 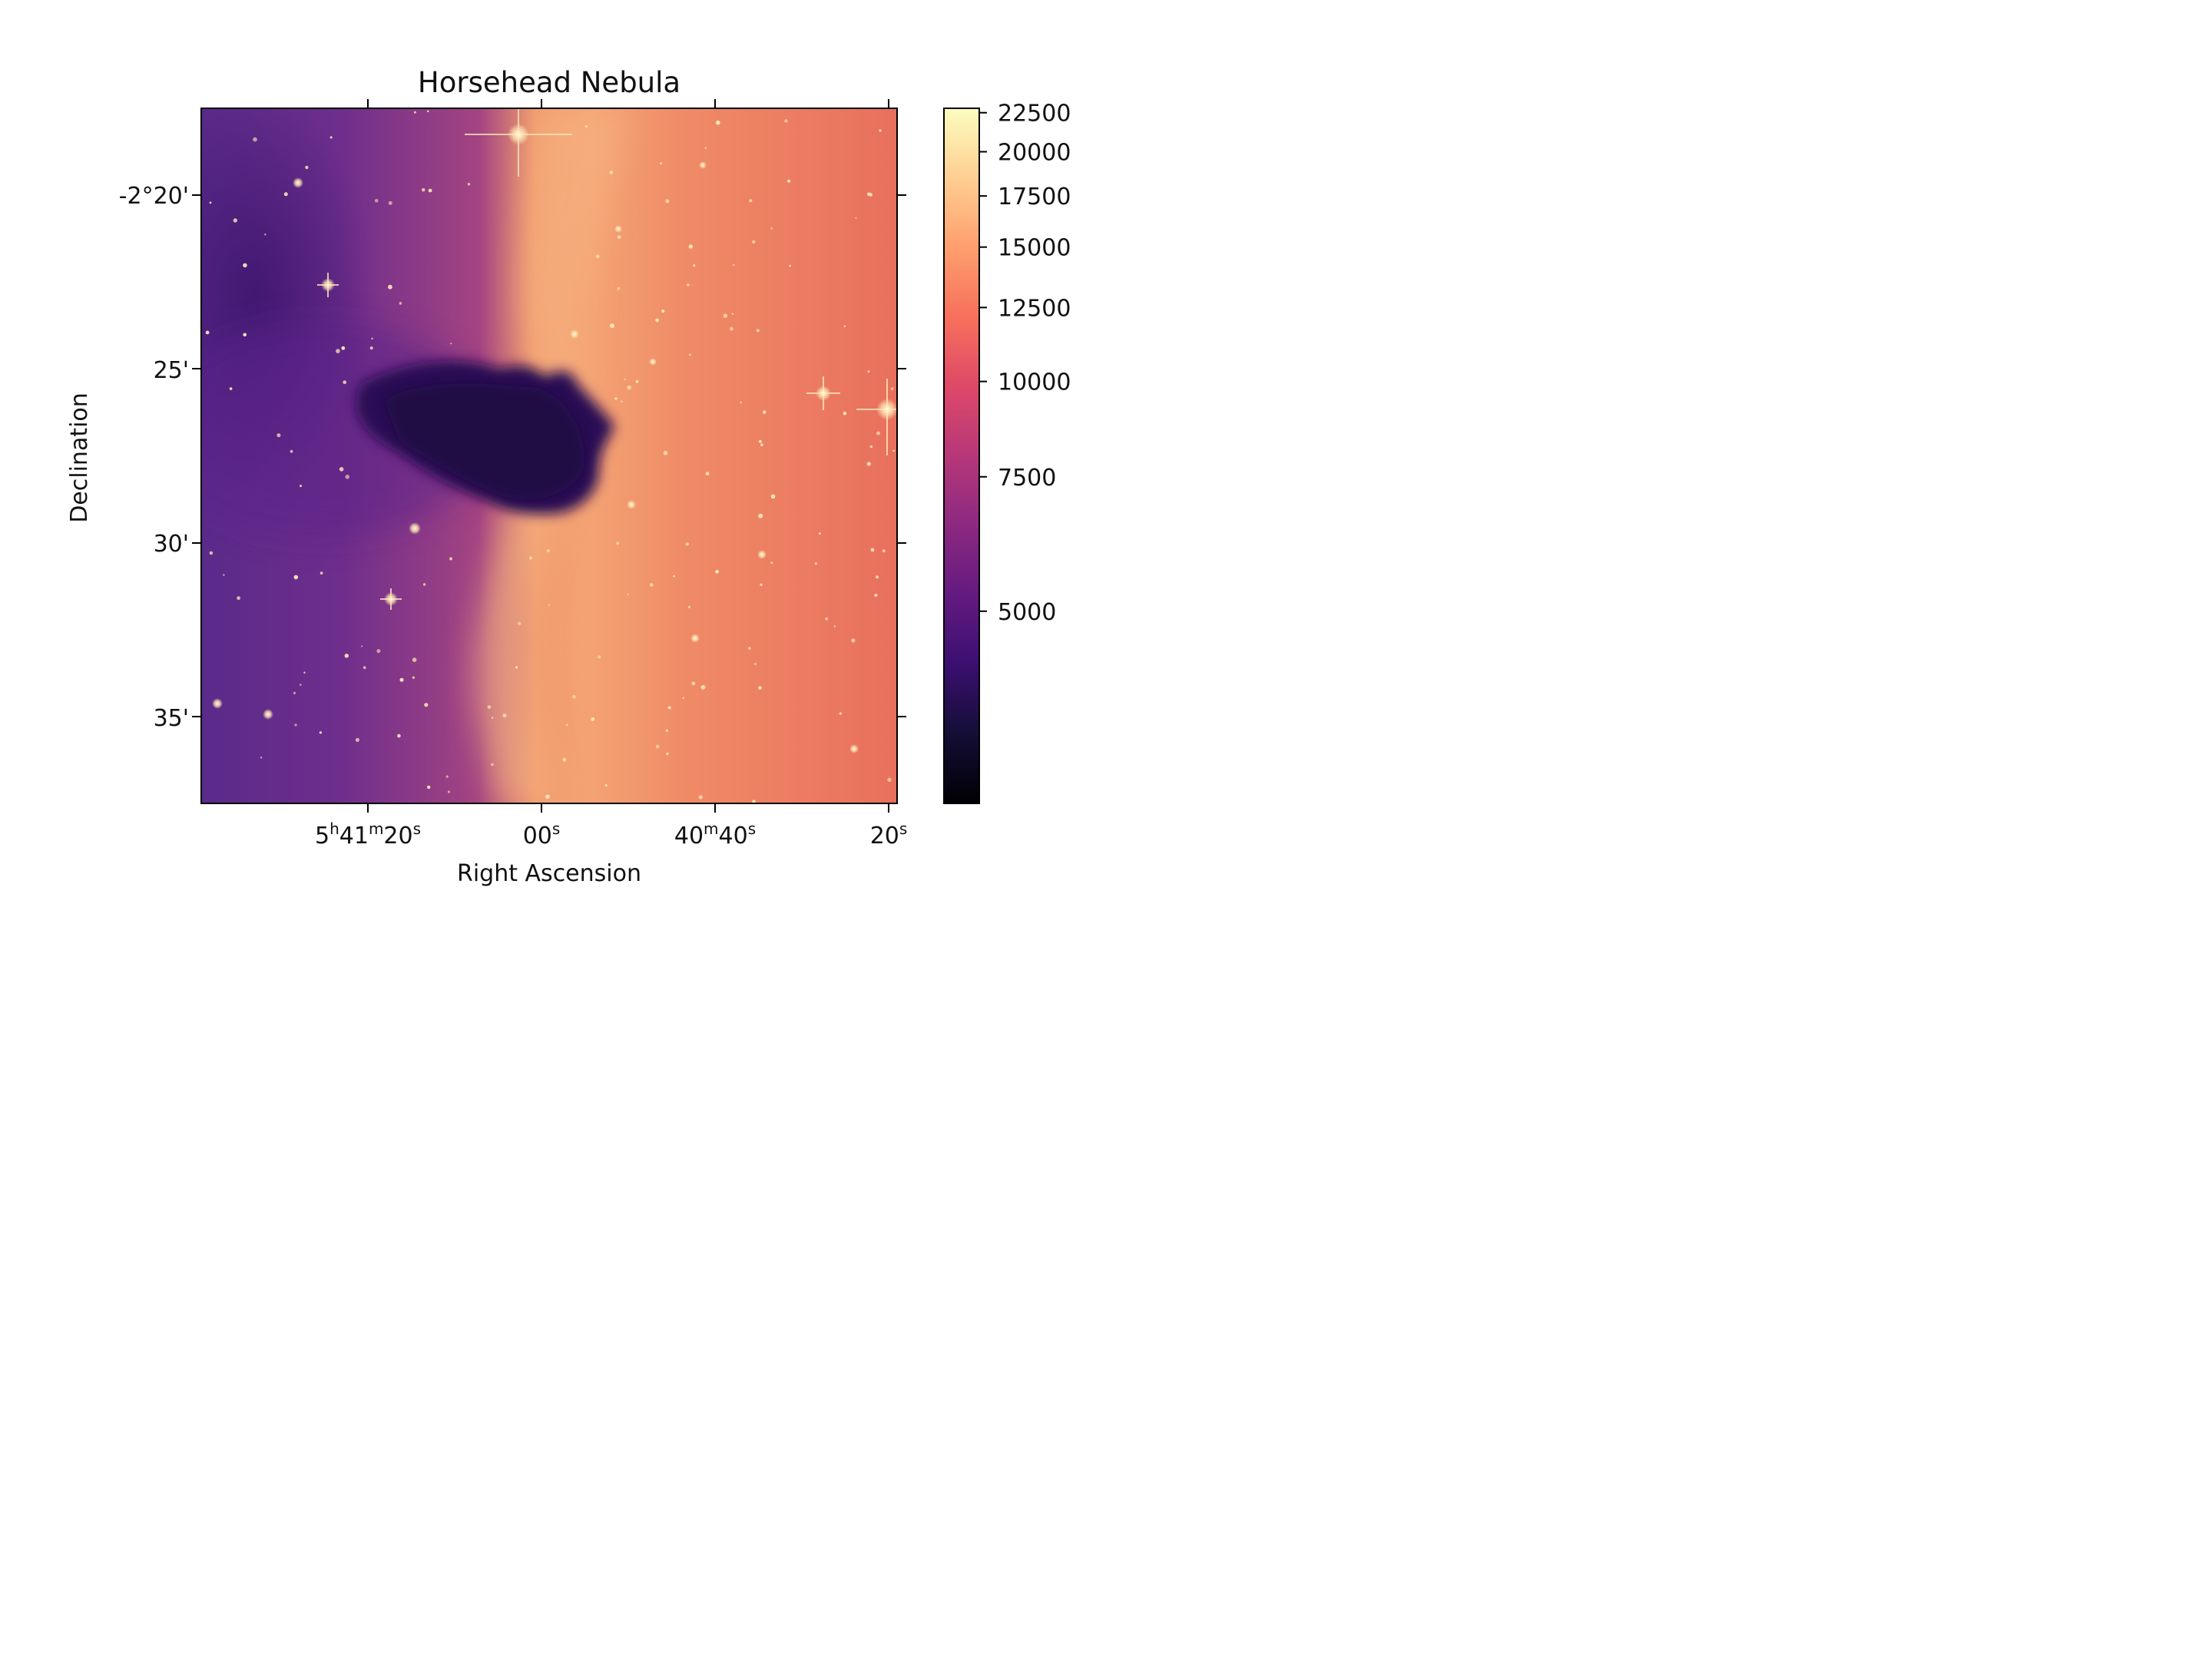 I want to click on small-stars, so click(x=550, y=457).